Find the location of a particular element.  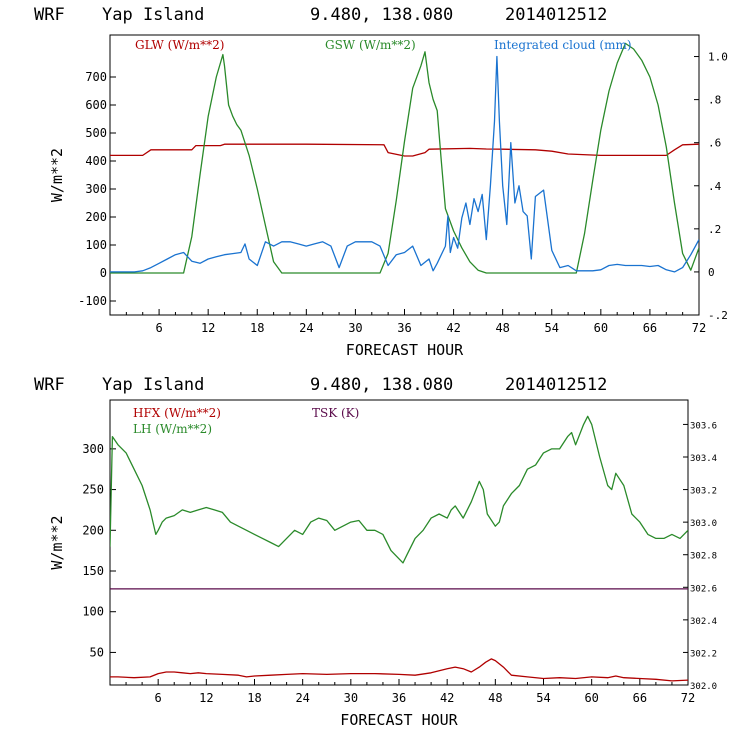

y-tick-label: 600 is located at coordinates (96, 105).